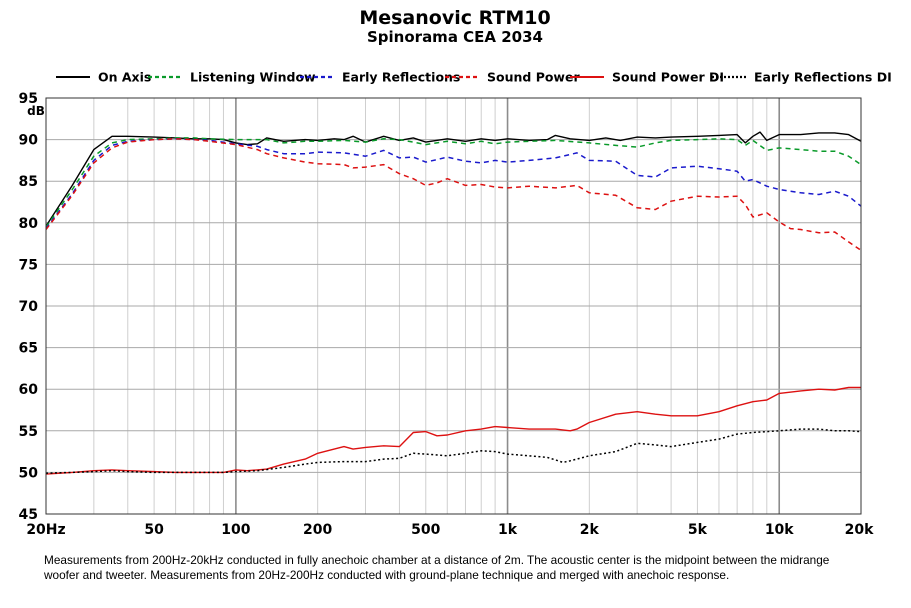  Describe the element at coordinates (779, 530) in the screenshot. I see `x-tick-label: 10k` at that location.